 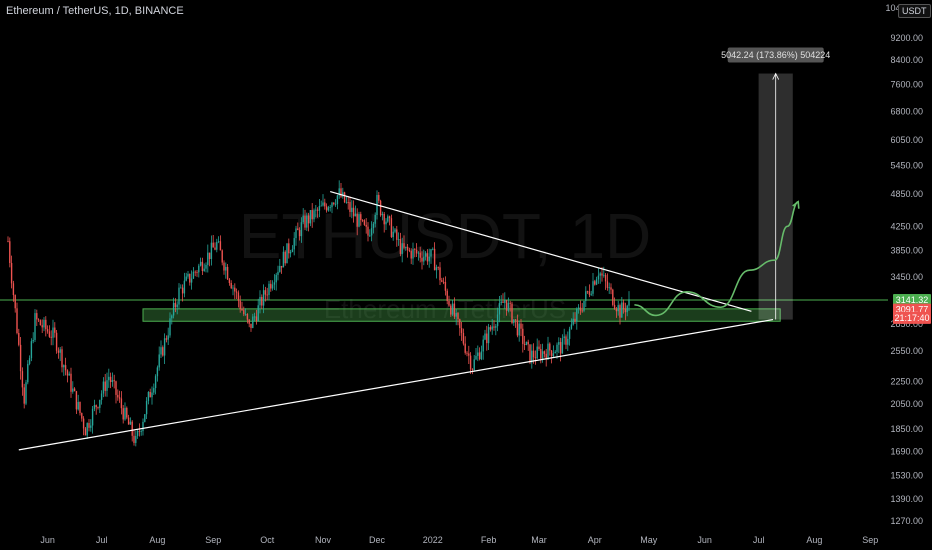 What do you see at coordinates (461, 315) in the screenshot?
I see `support-zone` at bounding box center [461, 315].